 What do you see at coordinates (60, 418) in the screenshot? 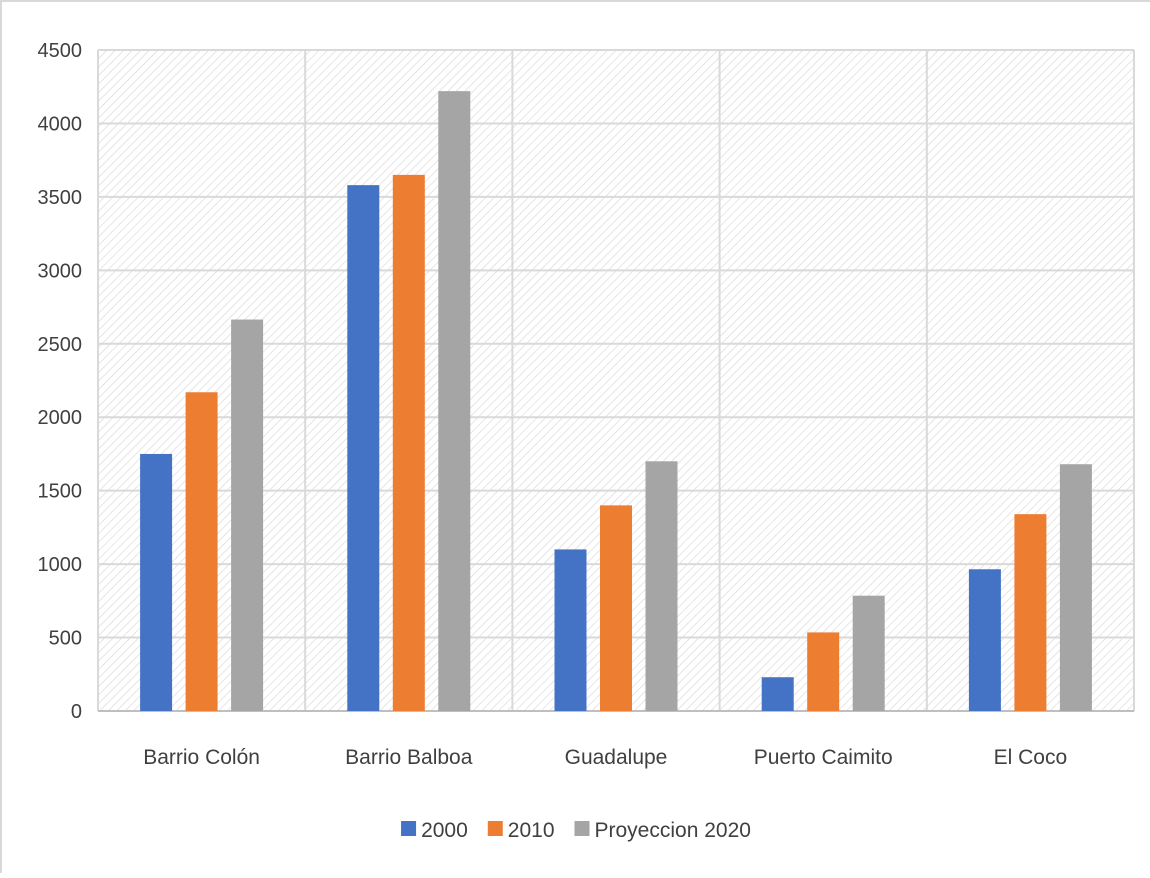
I see `y-tick-label: 2000` at bounding box center [60, 418].